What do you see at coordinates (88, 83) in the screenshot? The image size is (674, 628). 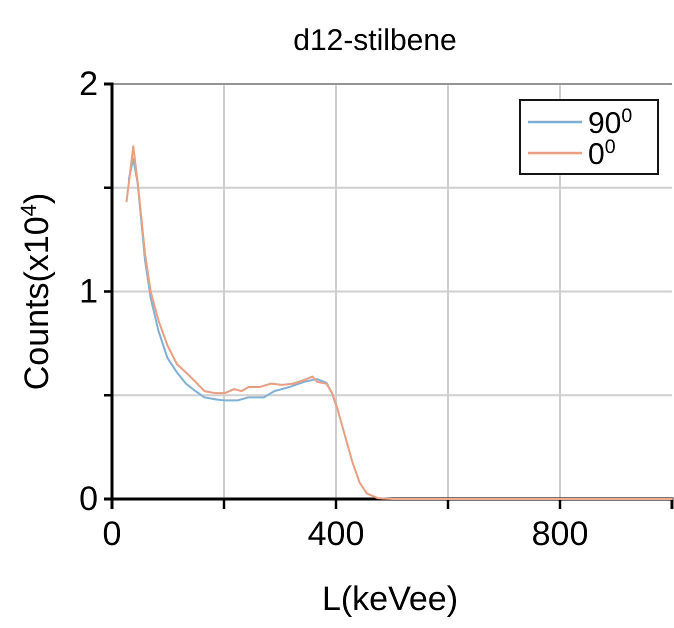 I see `y-tick-label: 2` at bounding box center [88, 83].